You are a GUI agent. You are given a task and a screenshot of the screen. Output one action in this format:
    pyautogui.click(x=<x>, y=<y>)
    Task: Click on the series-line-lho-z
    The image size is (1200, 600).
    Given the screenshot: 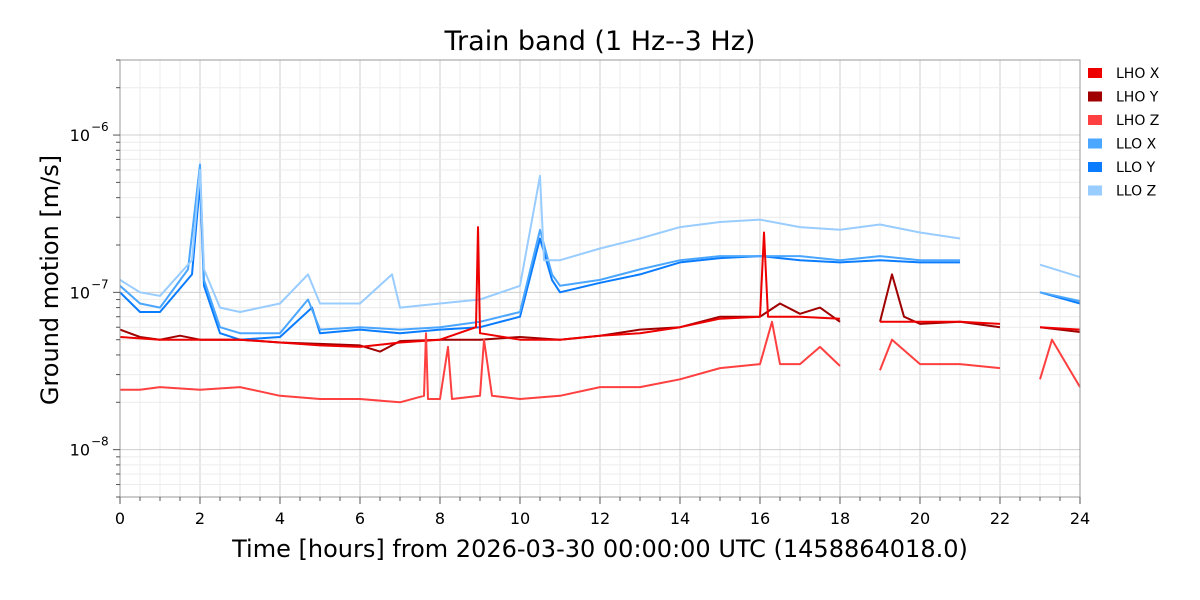 What is the action you would take?
    pyautogui.click(x=600, y=362)
    